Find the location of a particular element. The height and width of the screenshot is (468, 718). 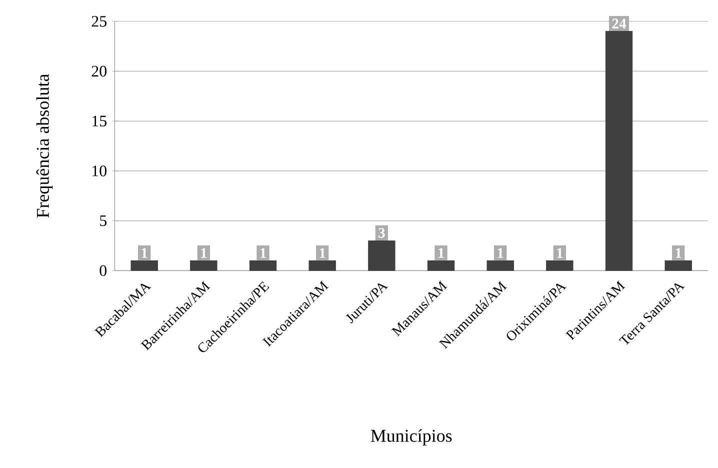

data-label: 24 is located at coordinates (619, 23).